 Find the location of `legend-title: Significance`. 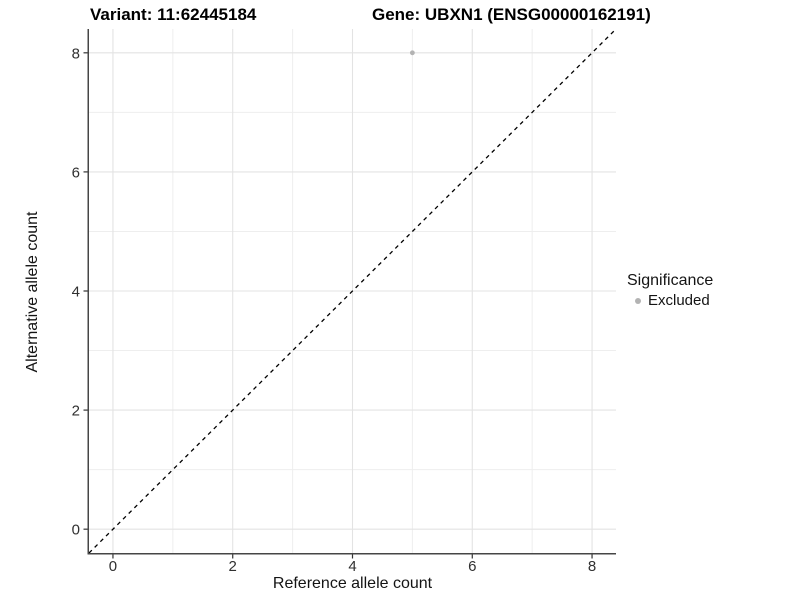

legend-title: Significance is located at coordinates (670, 280).